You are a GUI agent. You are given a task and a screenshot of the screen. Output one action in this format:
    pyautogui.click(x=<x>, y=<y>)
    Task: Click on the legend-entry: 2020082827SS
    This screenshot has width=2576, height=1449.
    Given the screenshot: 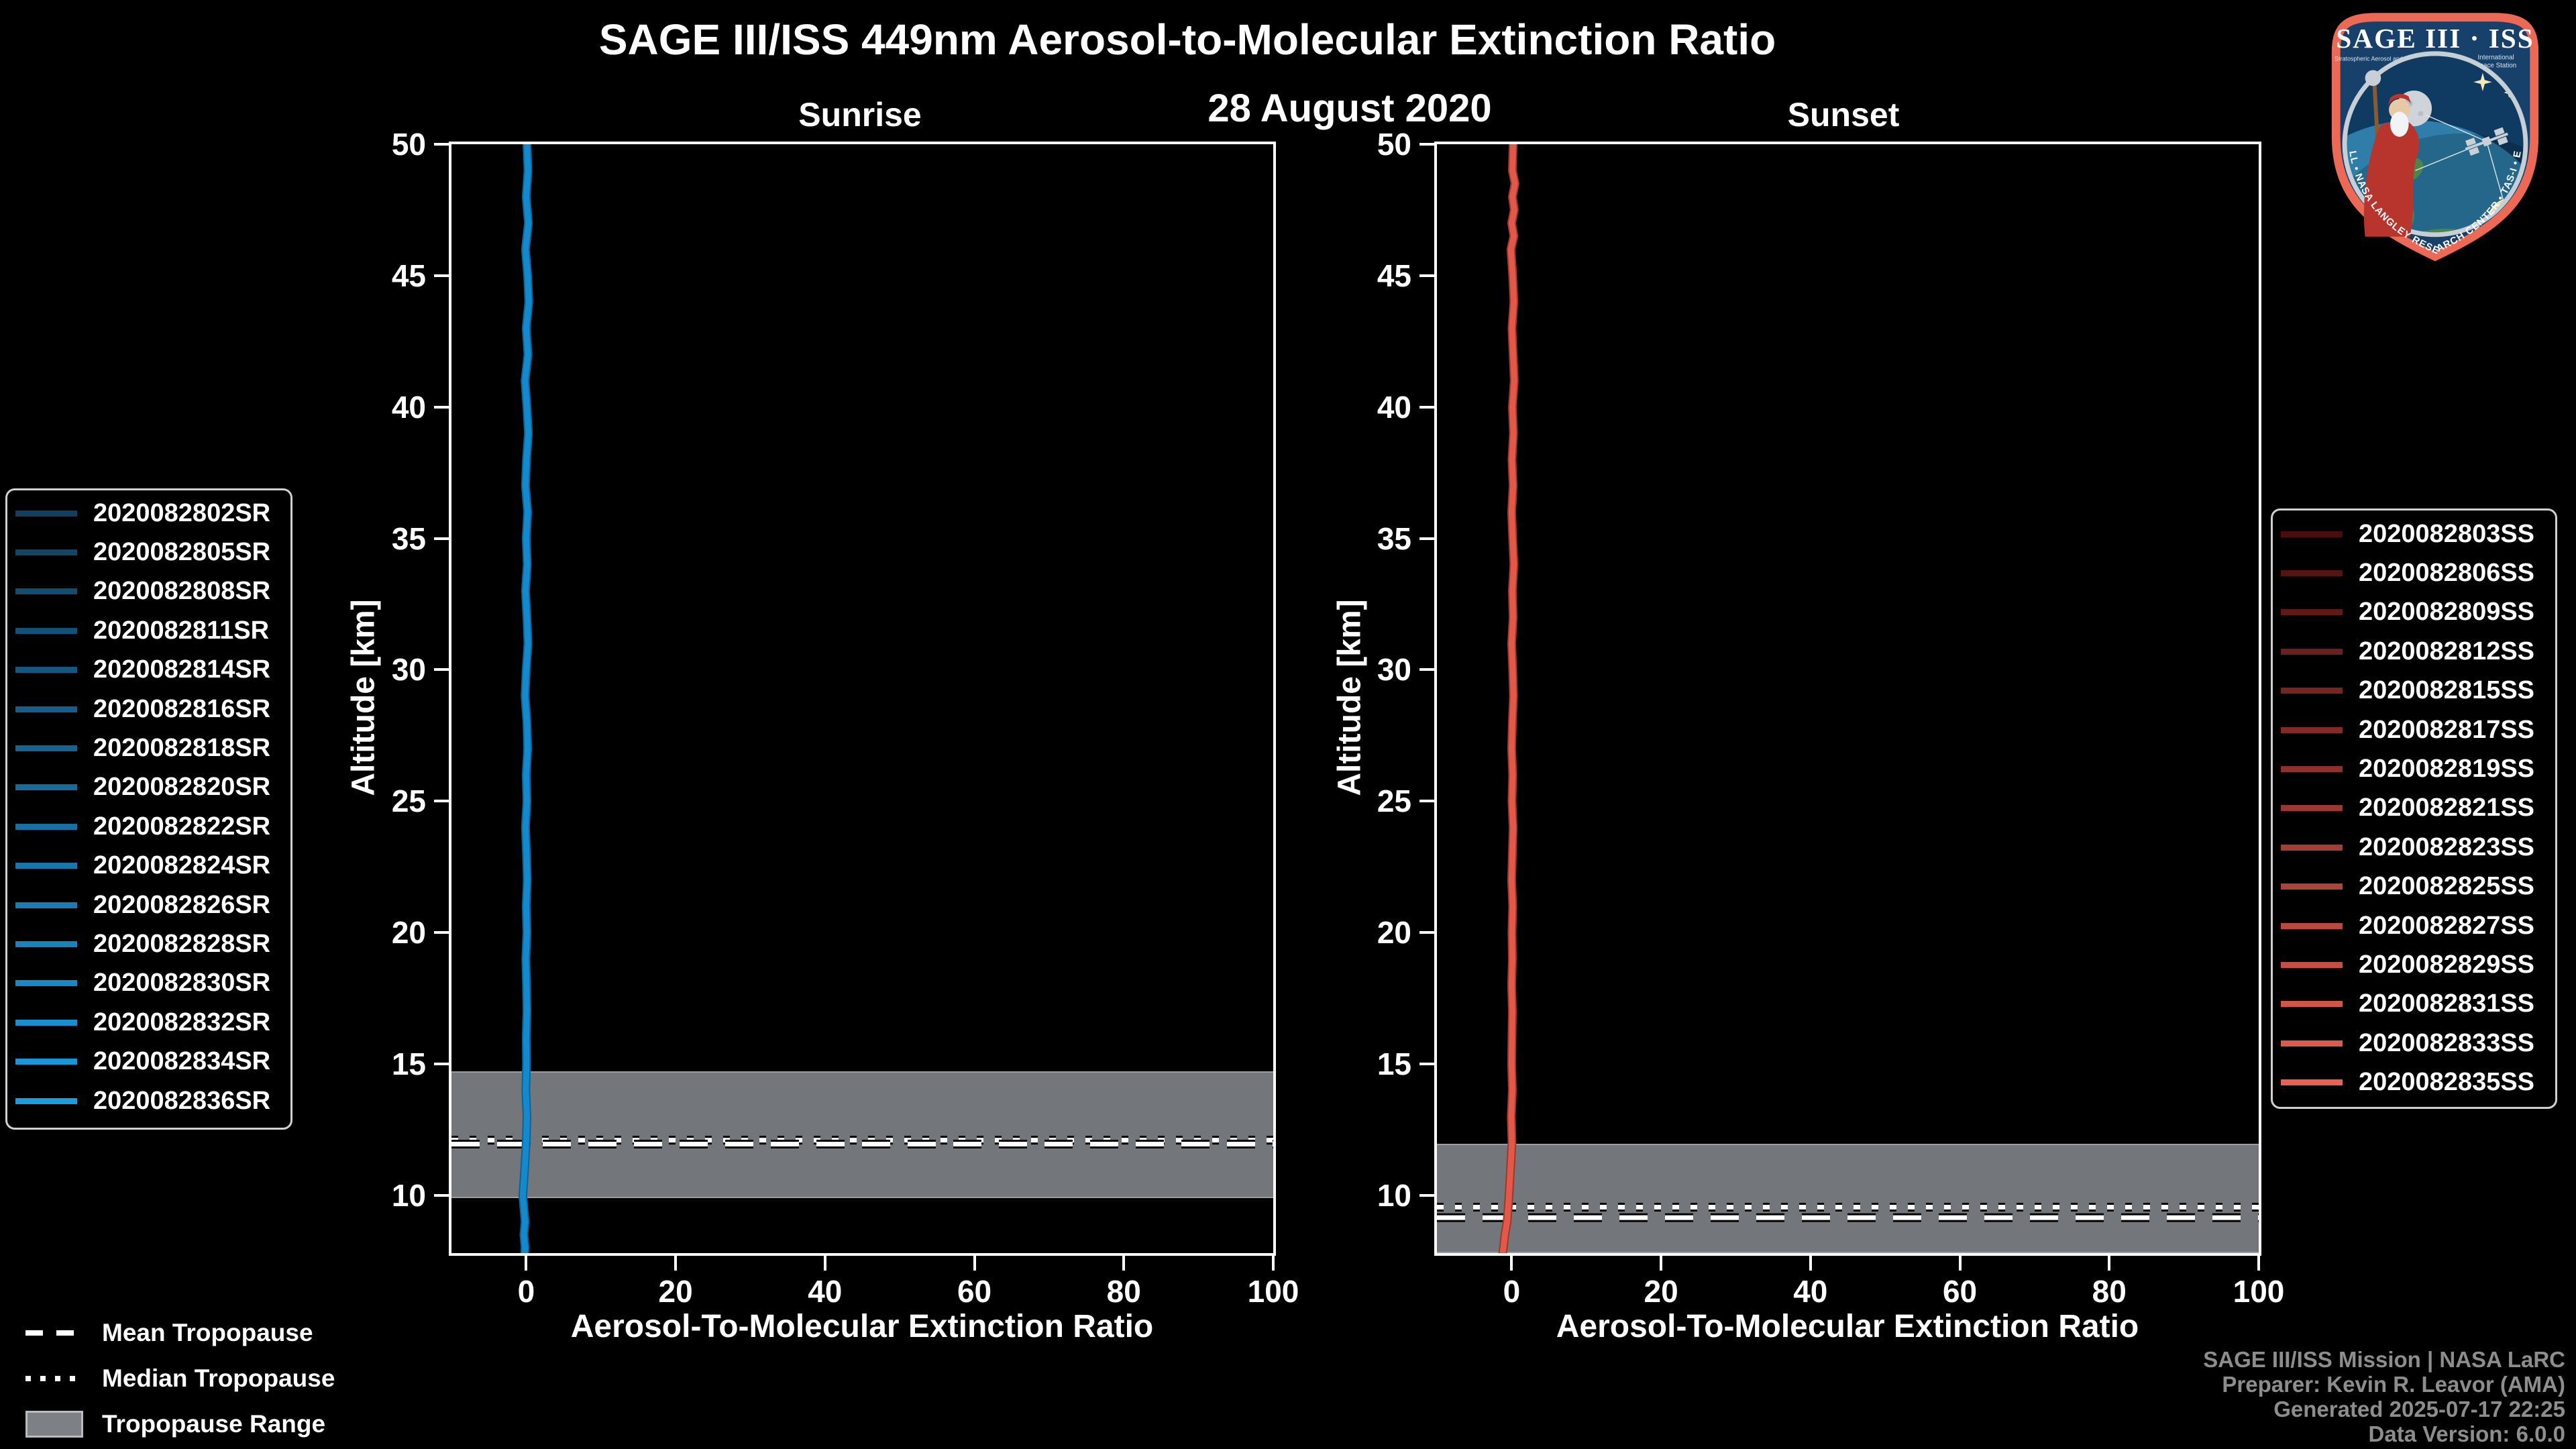 What is the action you would take?
    pyautogui.click(x=2414, y=925)
    